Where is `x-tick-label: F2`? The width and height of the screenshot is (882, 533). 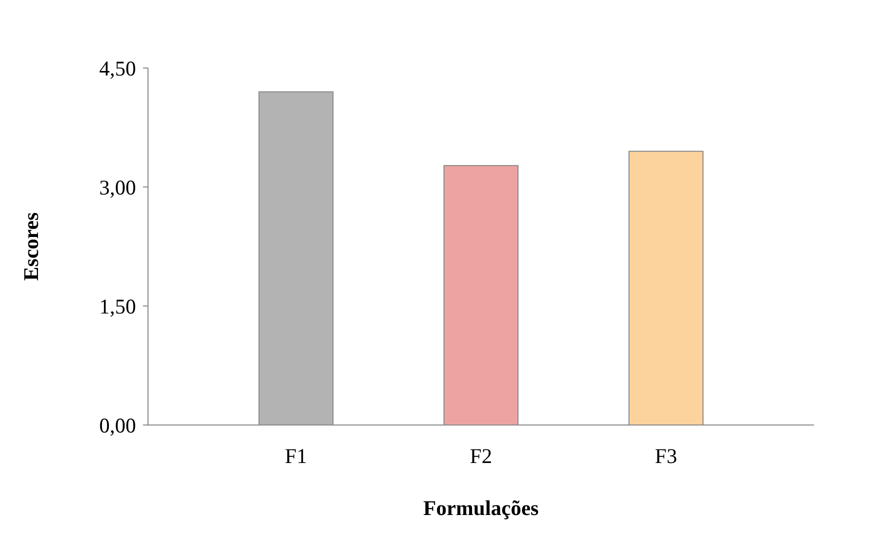
x-tick-label: F2 is located at coordinates (481, 456).